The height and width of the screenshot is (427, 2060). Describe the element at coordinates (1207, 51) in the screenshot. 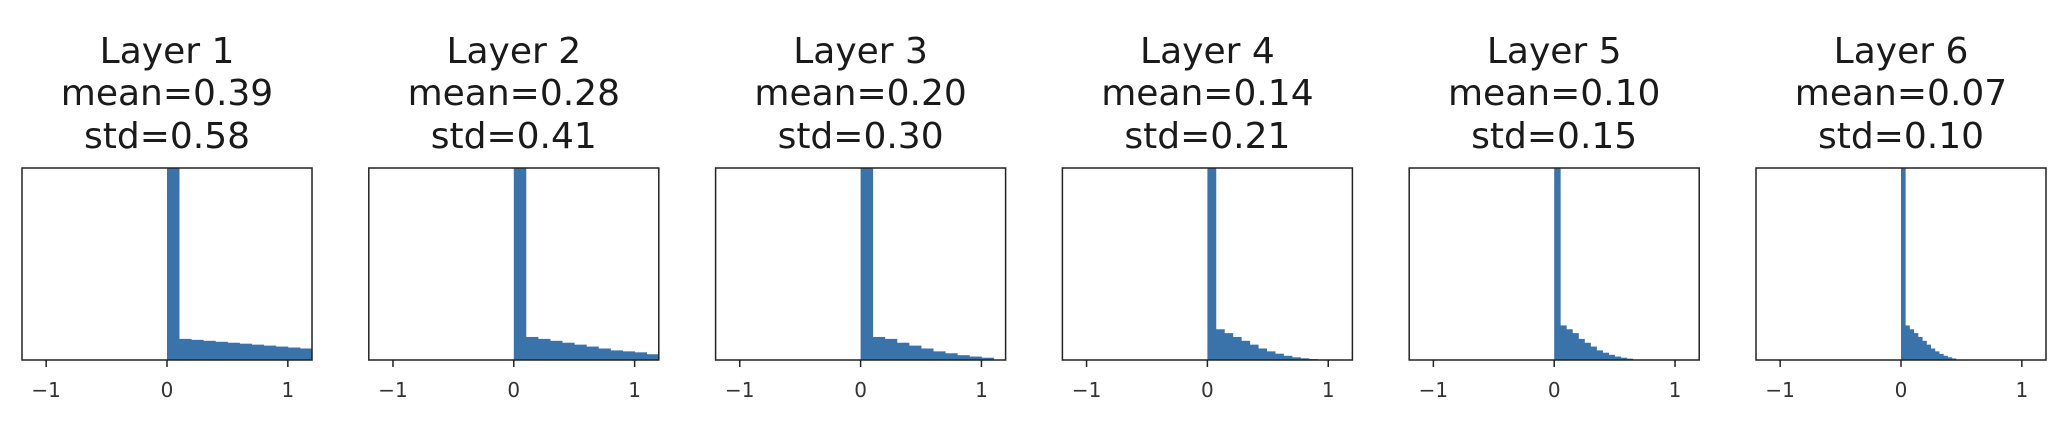

I see `panel-4-title-line-1: Layer 4` at that location.